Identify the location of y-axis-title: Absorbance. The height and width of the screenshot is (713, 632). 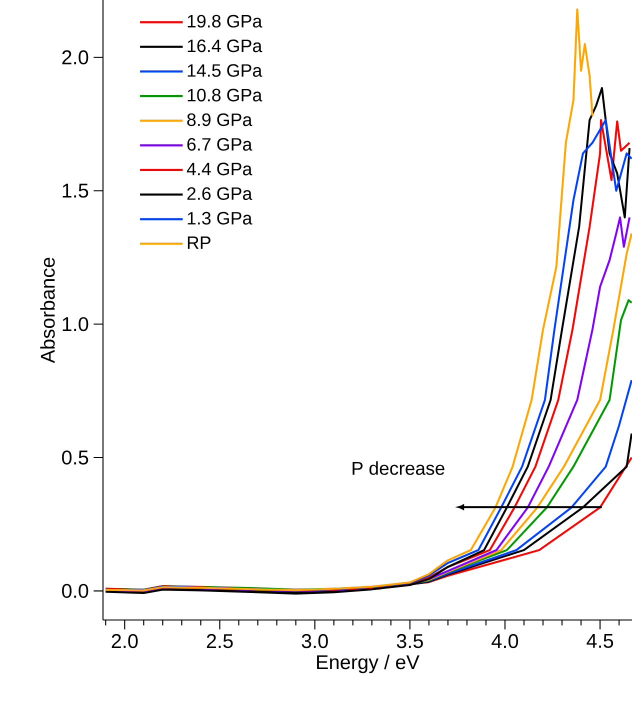
(47, 311).